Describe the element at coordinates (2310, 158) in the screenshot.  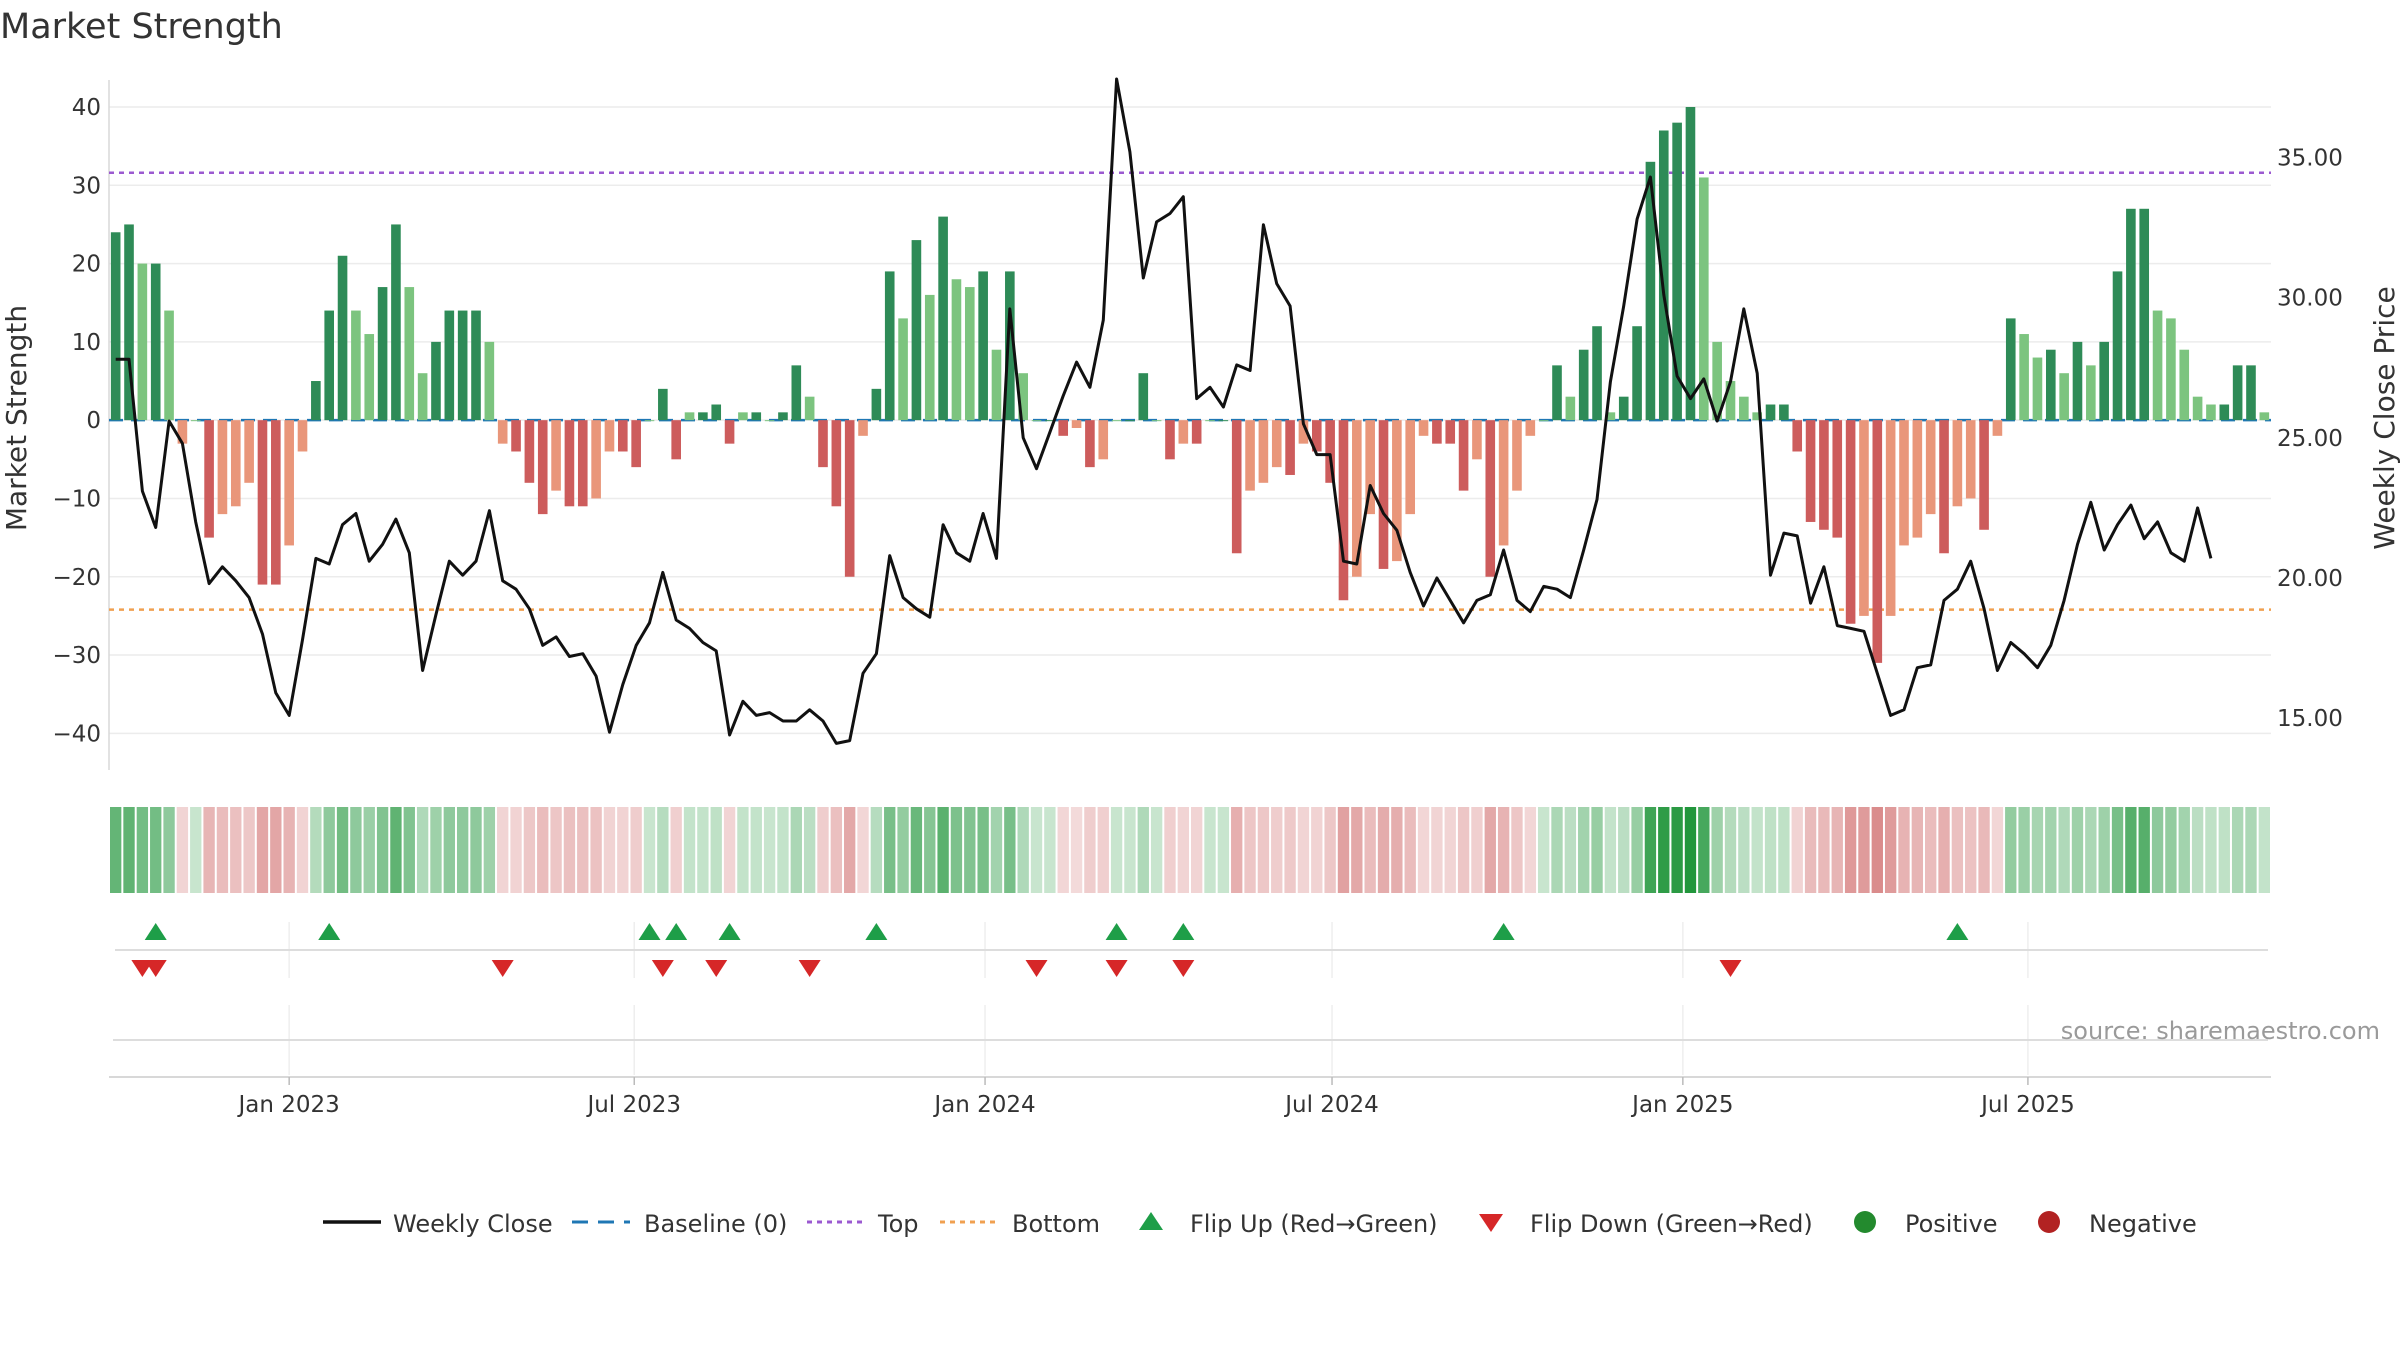
I see `y2-tick-label: 35.00` at that location.